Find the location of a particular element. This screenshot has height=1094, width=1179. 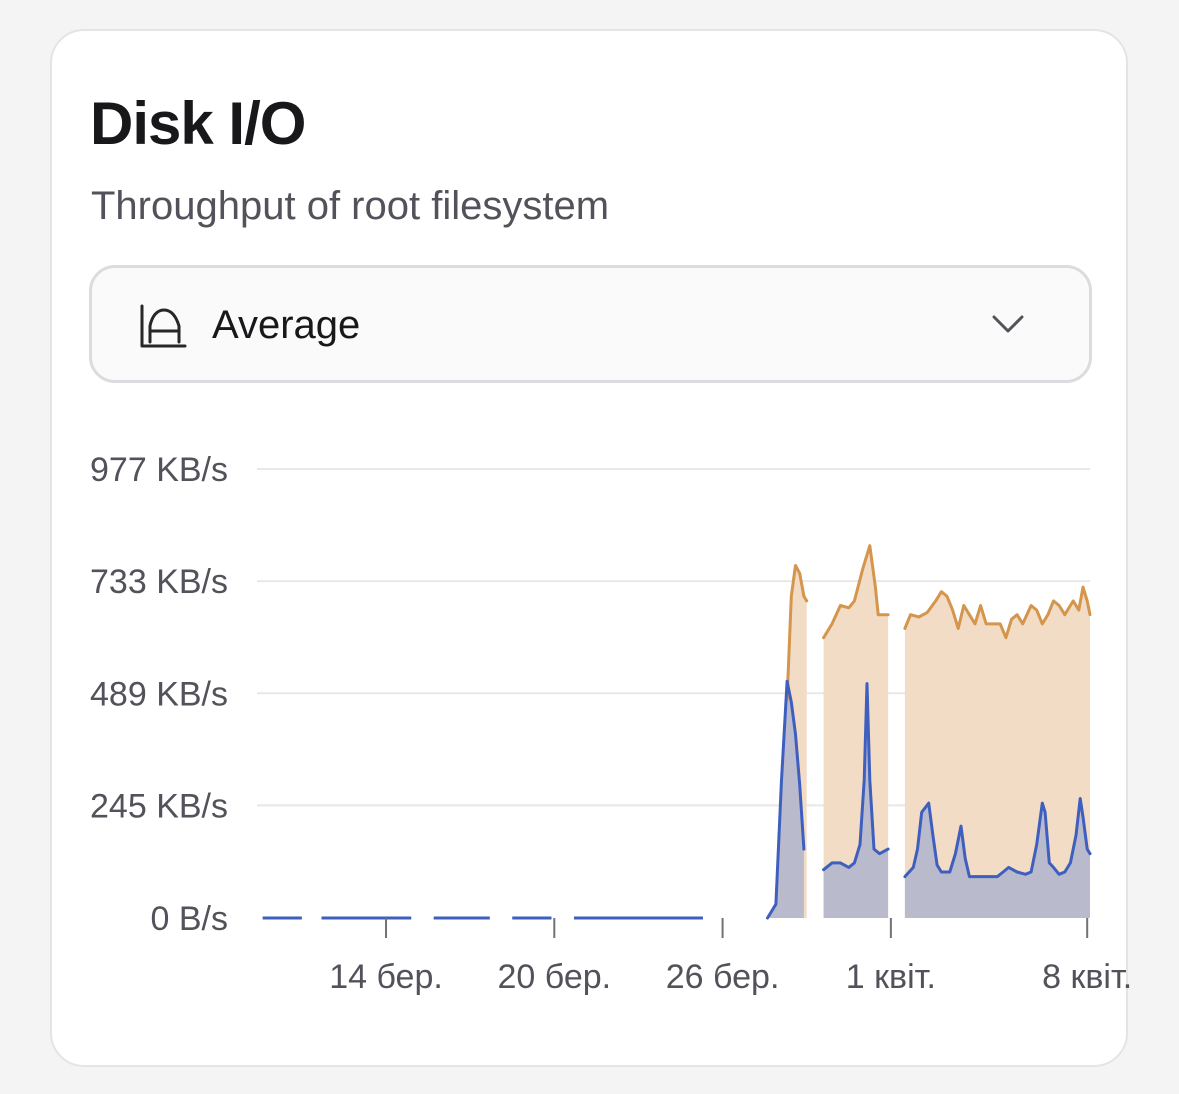

card-subtitle: Throughput of root filesystem is located at coordinates (350, 206).